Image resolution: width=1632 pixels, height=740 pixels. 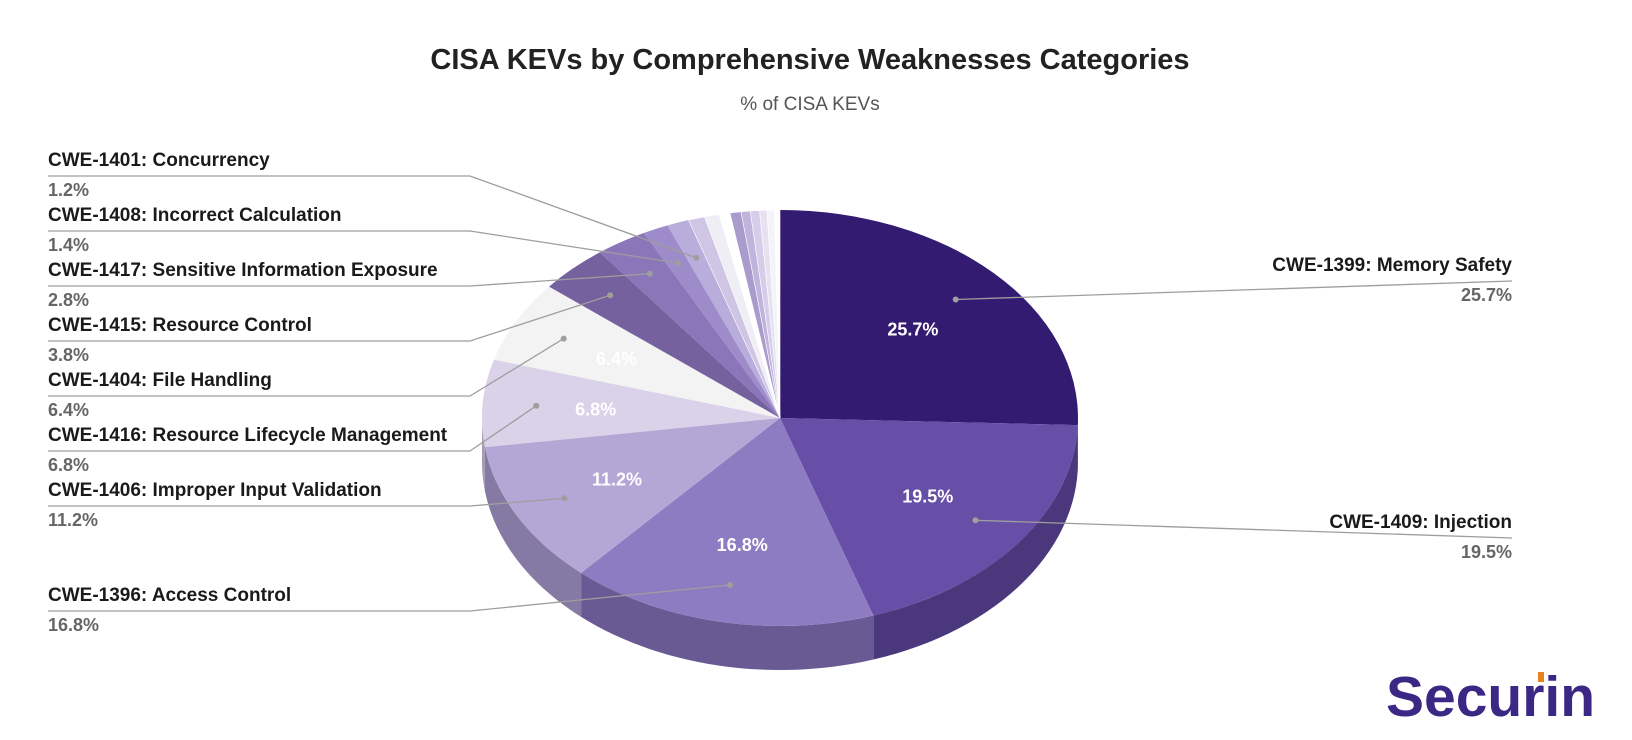 What do you see at coordinates (1392, 265) in the screenshot?
I see `callout-name: CWE-1399: Memory Safety` at bounding box center [1392, 265].